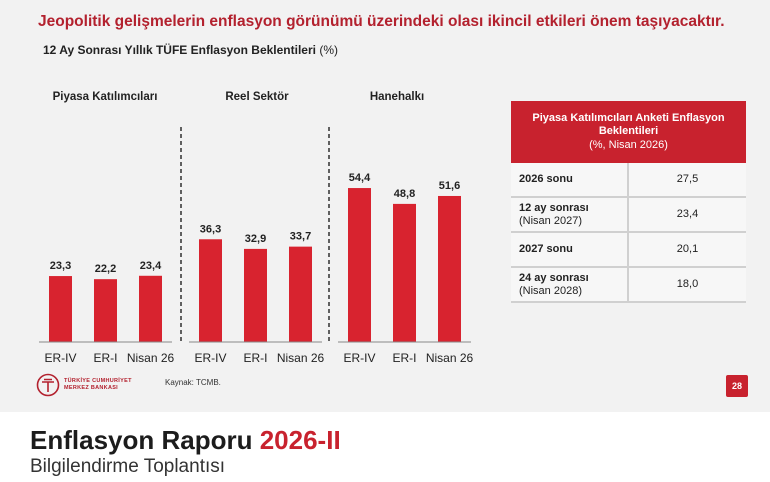 The height and width of the screenshot is (482, 770). Describe the element at coordinates (737, 386) in the screenshot. I see `page-number-badge: 28` at that location.